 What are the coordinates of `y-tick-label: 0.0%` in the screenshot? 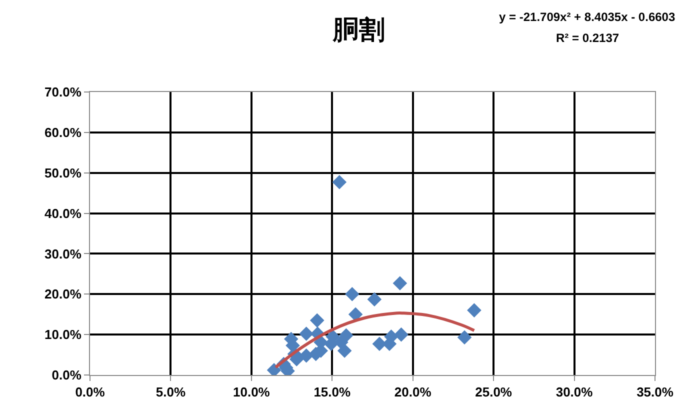 It's located at (67, 375).